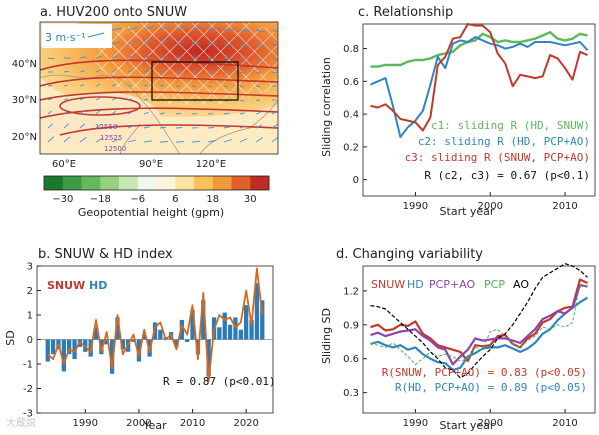  Describe the element at coordinates (494, 284) in the screenshot. I see `legend-d-pcp: PCP` at that location.